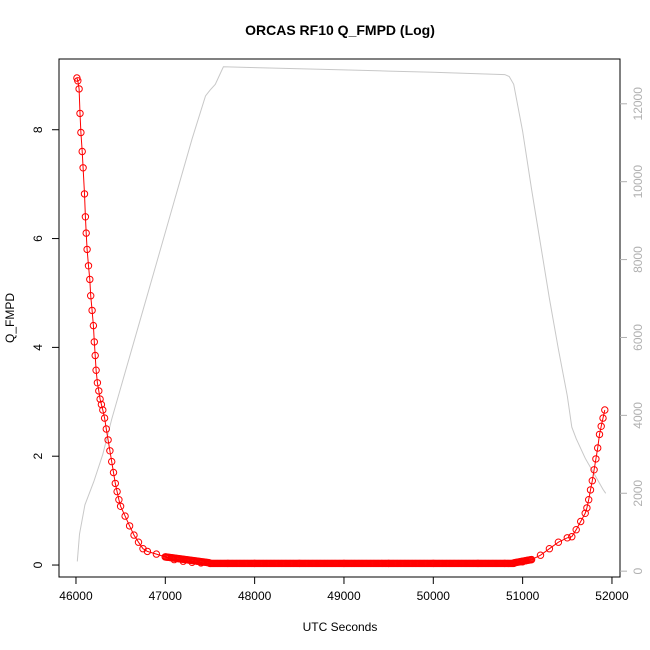 Image resolution: width=650 pixels, height=650 pixels. What do you see at coordinates (638, 104) in the screenshot?
I see `y2-tick-label: 12000` at bounding box center [638, 104].